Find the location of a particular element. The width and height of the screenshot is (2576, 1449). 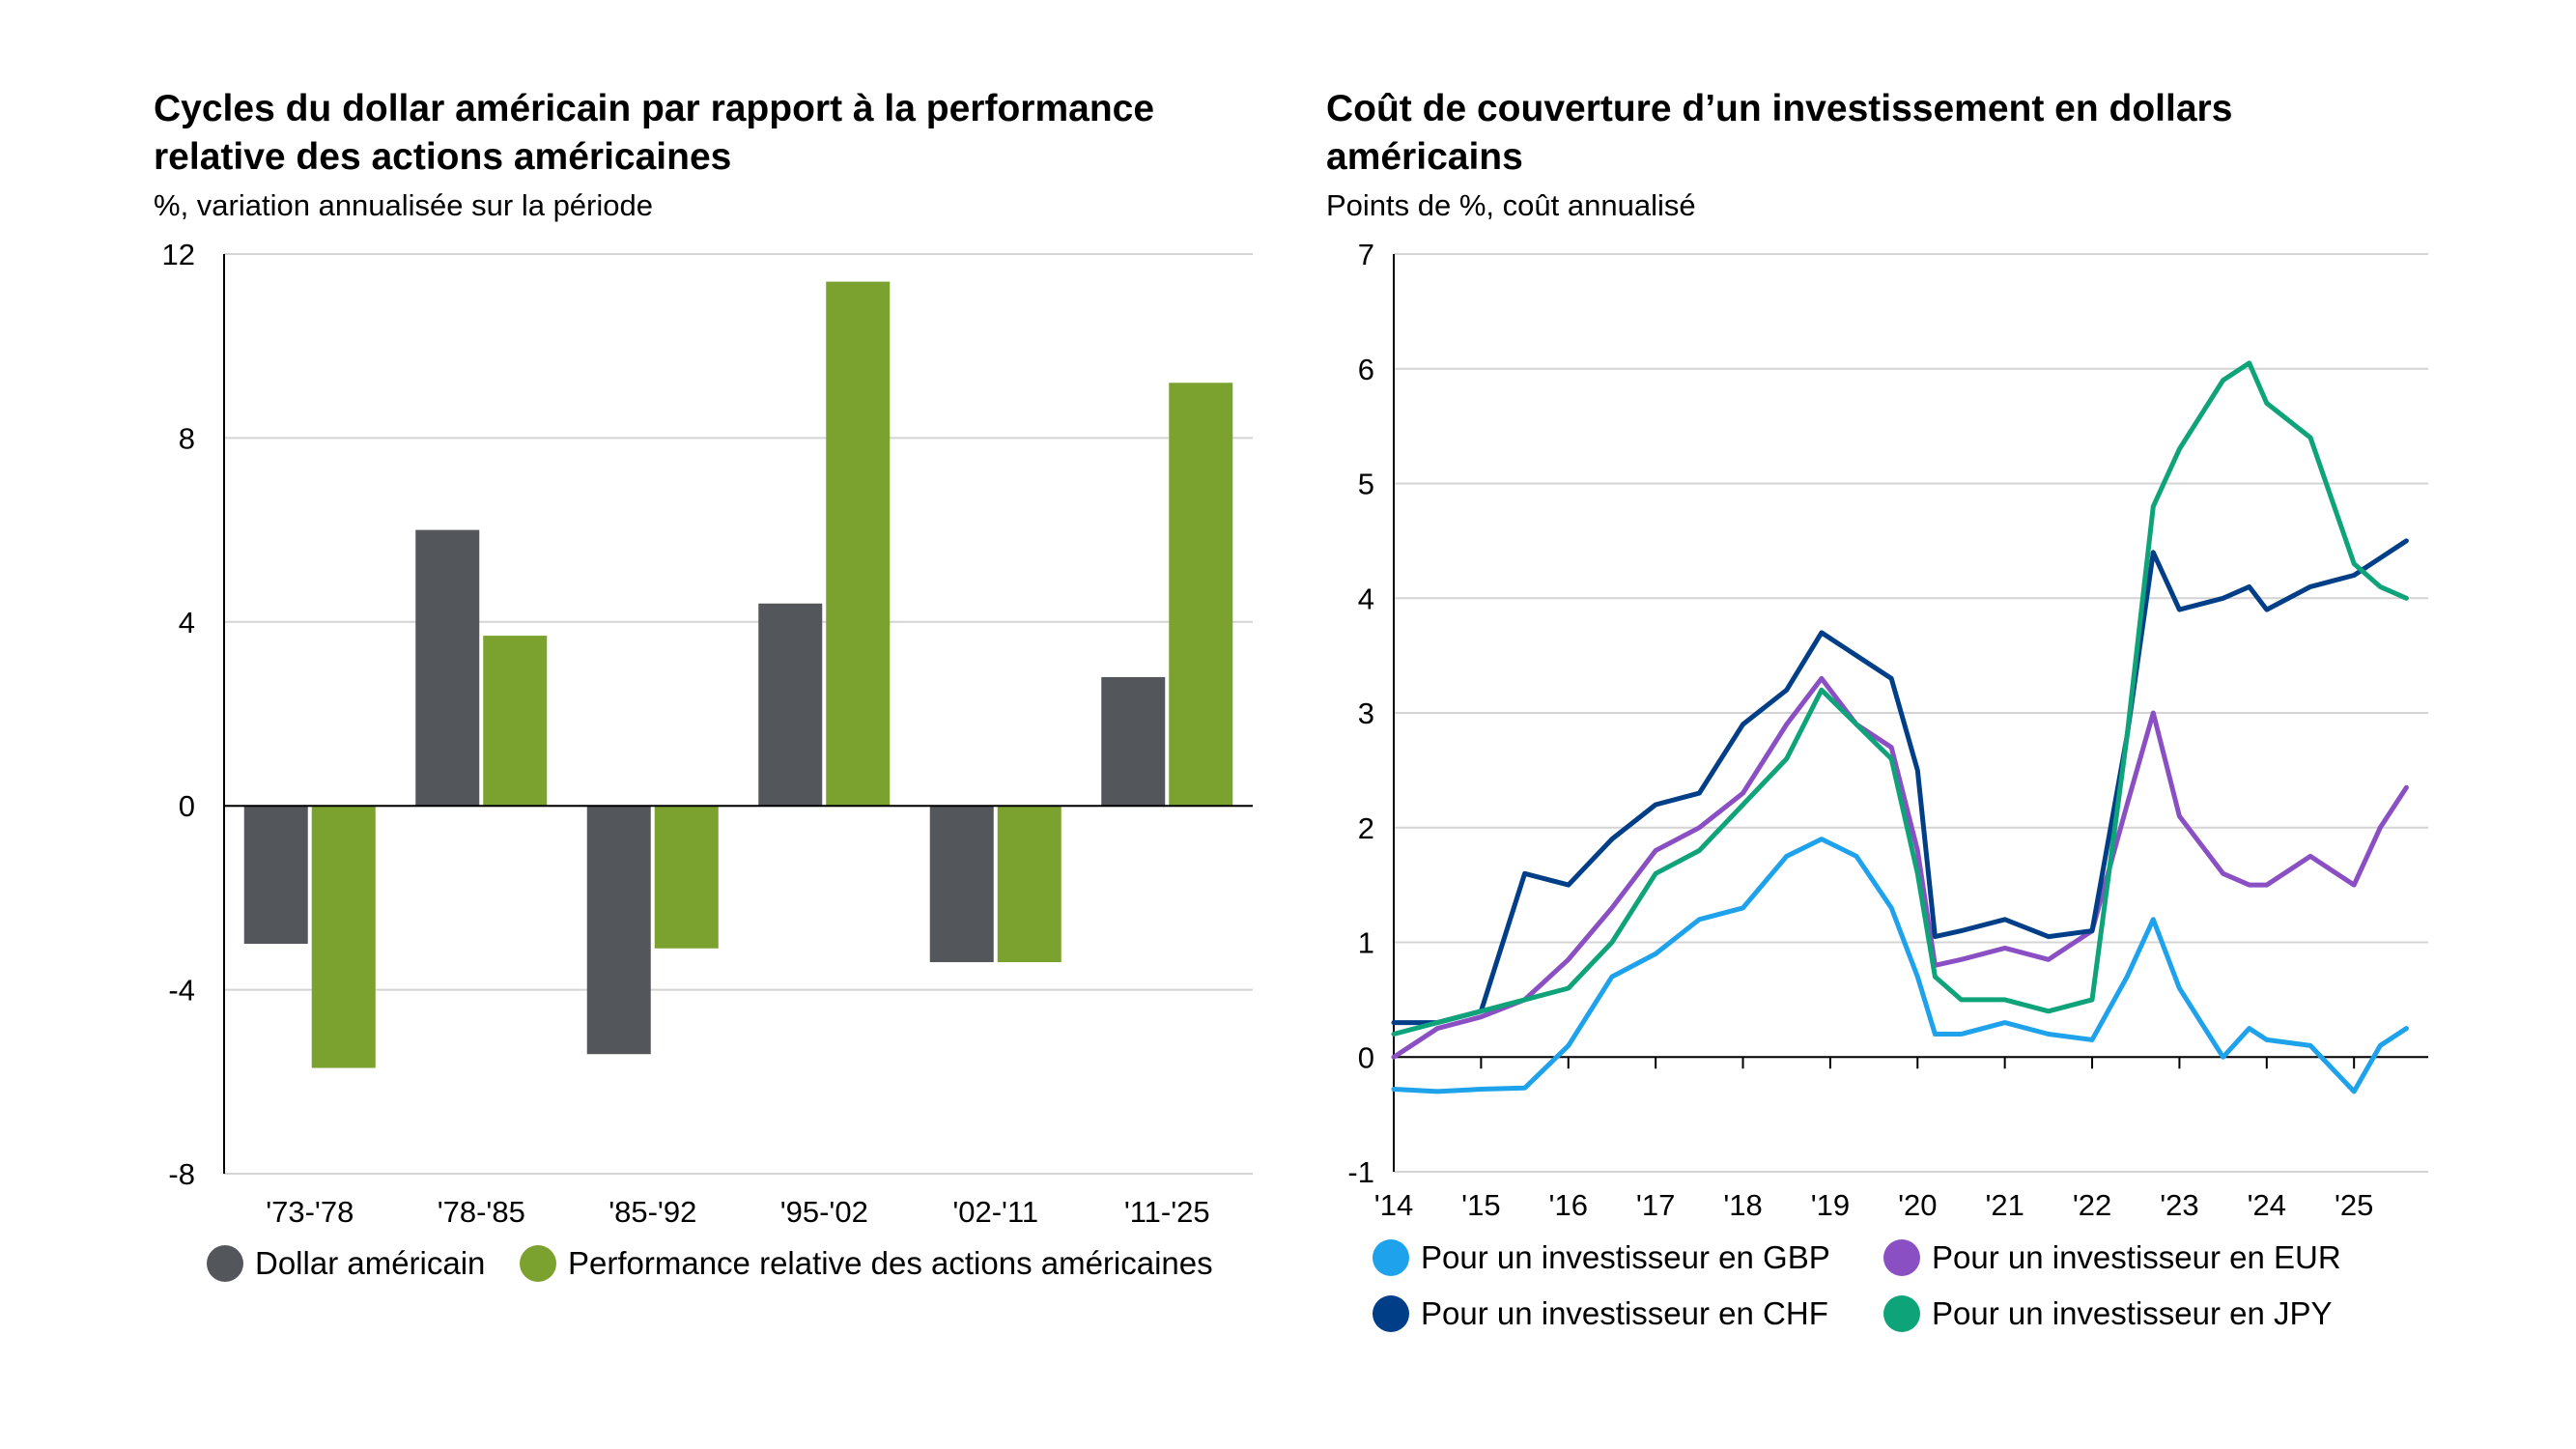

legend-label-eur: Pour un investisseur en EUR is located at coordinates (2136, 1257).